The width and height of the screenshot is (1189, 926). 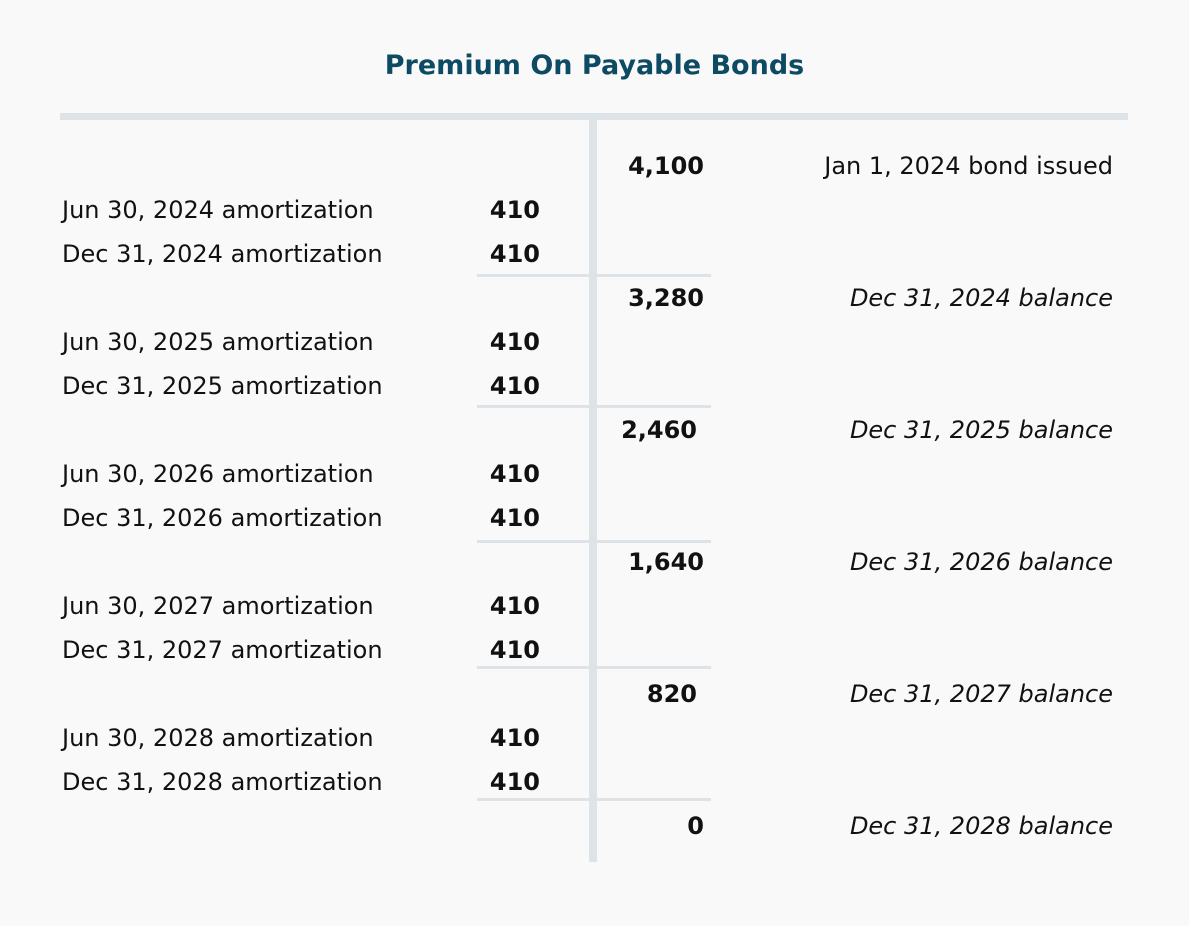 I want to click on debit-label: Jun 30, 2024 amortization, so click(x=218, y=210).